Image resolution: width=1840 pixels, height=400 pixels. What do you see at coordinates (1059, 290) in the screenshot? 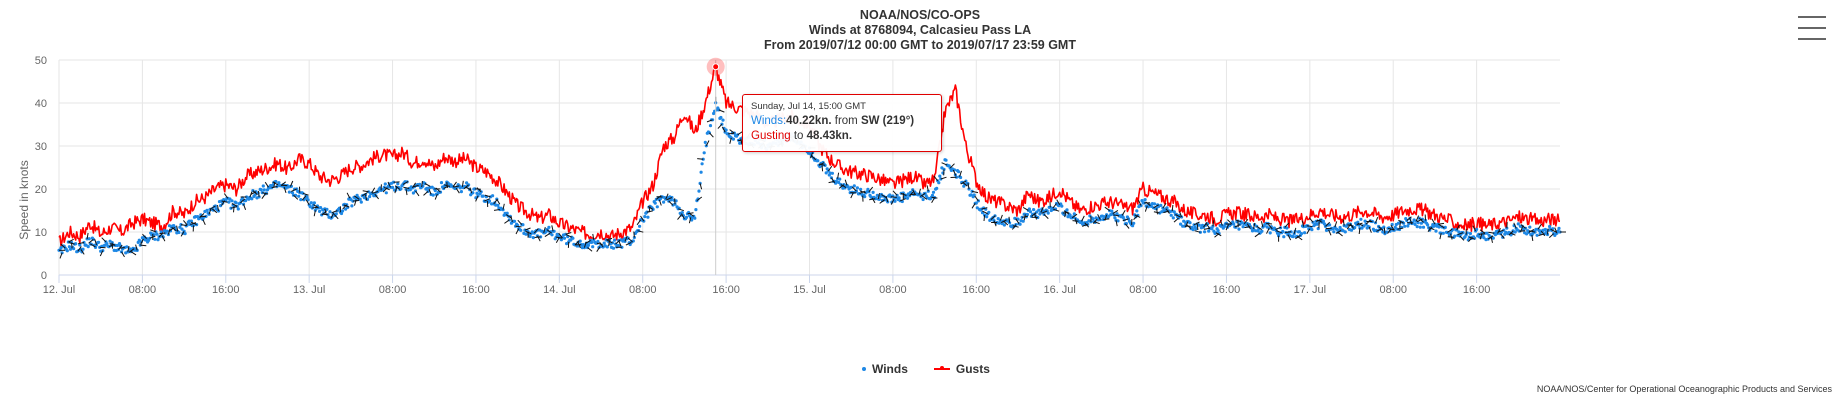
I see `x-tick-label: 16. Jul` at bounding box center [1059, 290].